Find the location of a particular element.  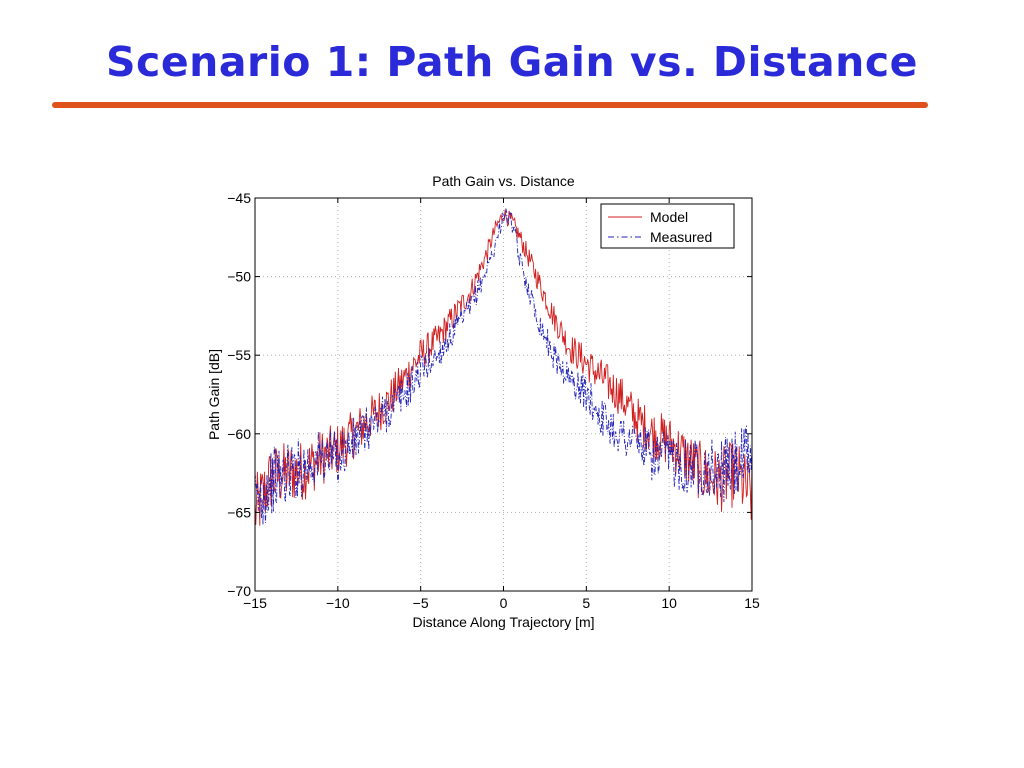

legend: Model Measured is located at coordinates (667, 226).